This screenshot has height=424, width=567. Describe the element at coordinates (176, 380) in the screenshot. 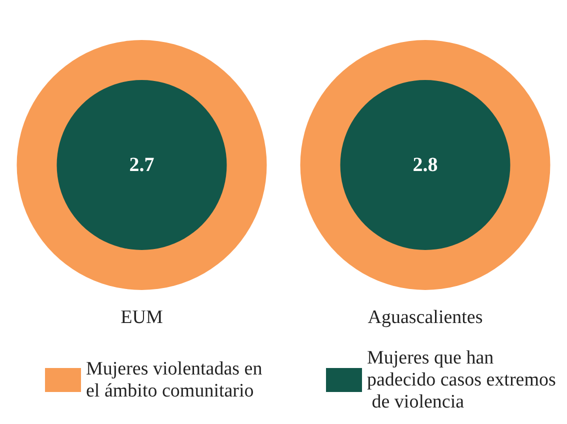

I see `legend-label: Mujeres violentadas en el ámbito comunitario` at that location.